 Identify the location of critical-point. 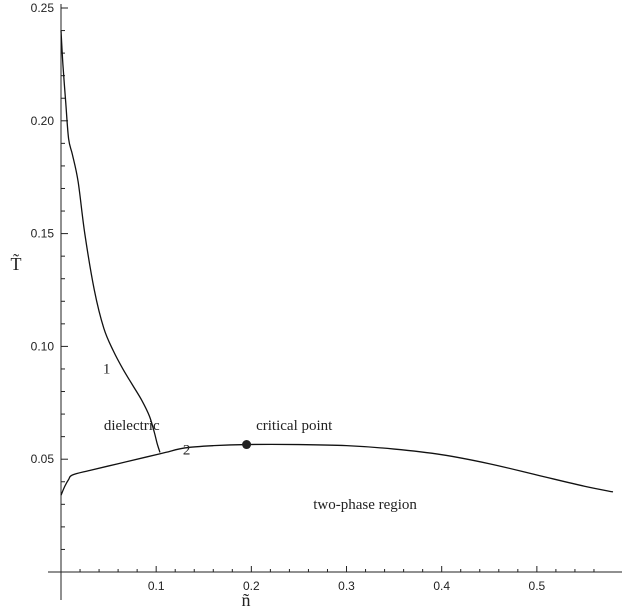
(247, 445).